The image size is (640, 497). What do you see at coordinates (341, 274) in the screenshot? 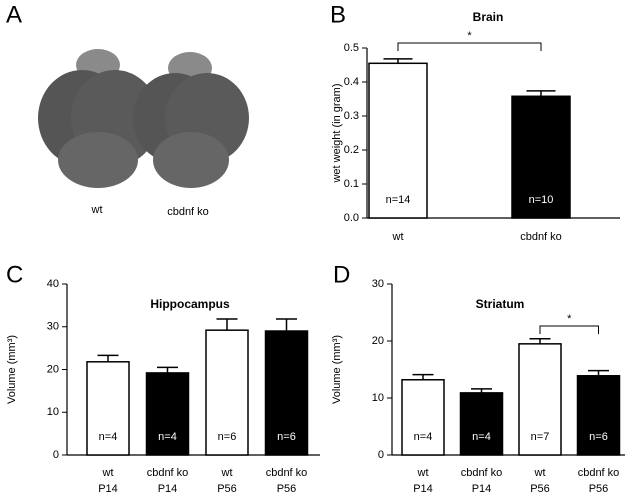
I see `panel-letter: D` at bounding box center [341, 274].